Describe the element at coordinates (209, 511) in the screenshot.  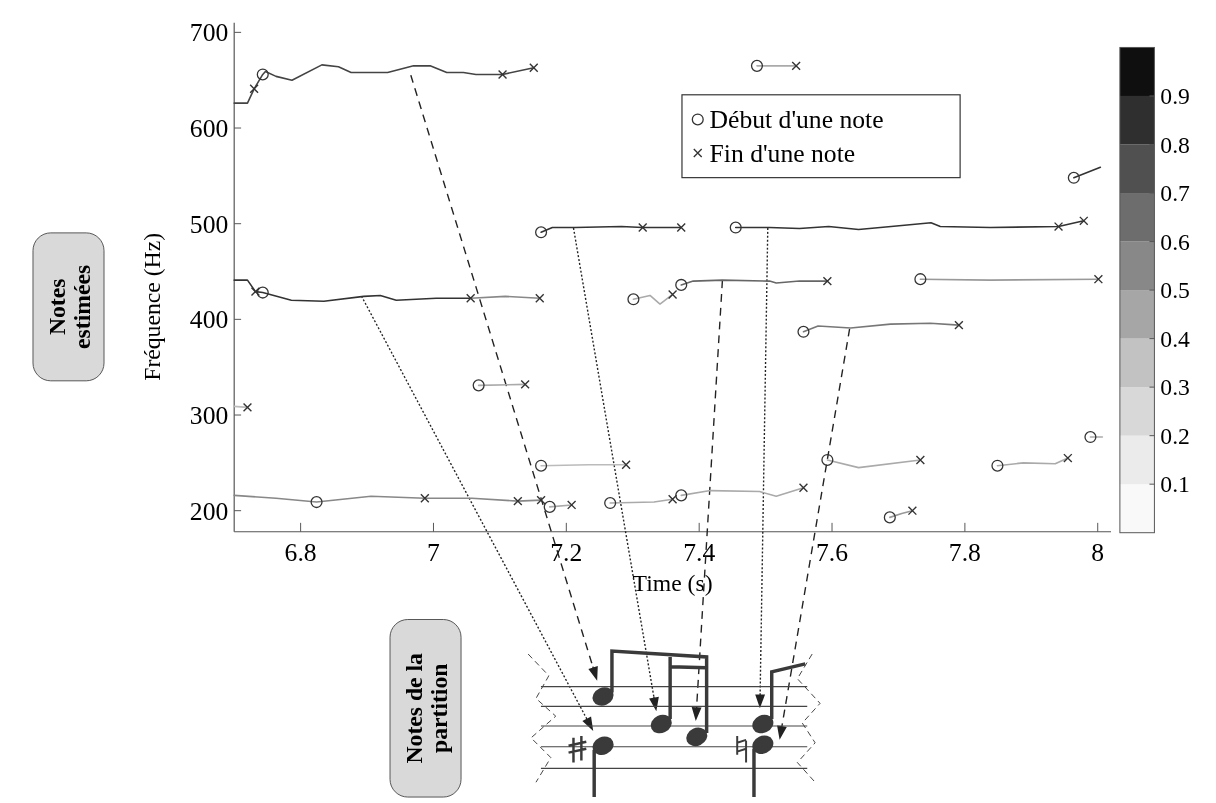
I see `y-tick-label: 200` at that location.